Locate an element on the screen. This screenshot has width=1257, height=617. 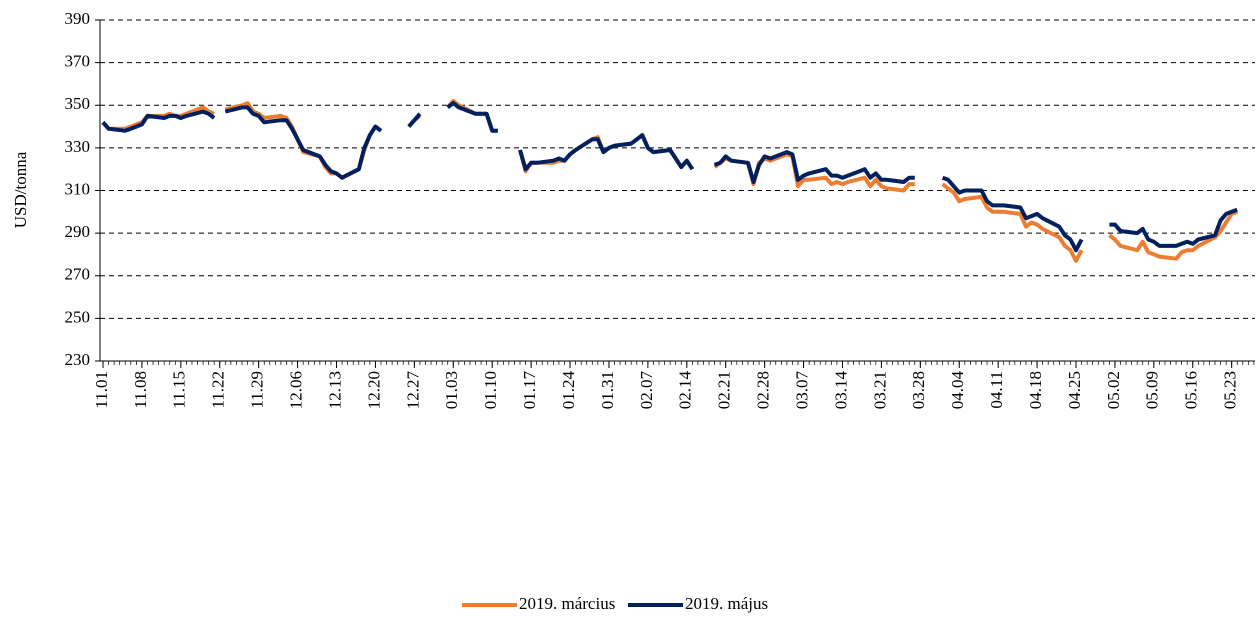
x-tick-label: 01.24 is located at coordinates (568, 390).